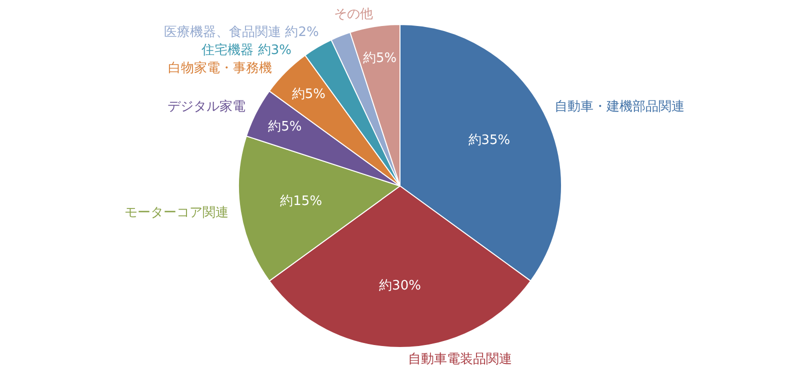 This screenshot has width=800, height=372. I want to click on data-label: 約30%, so click(400, 286).